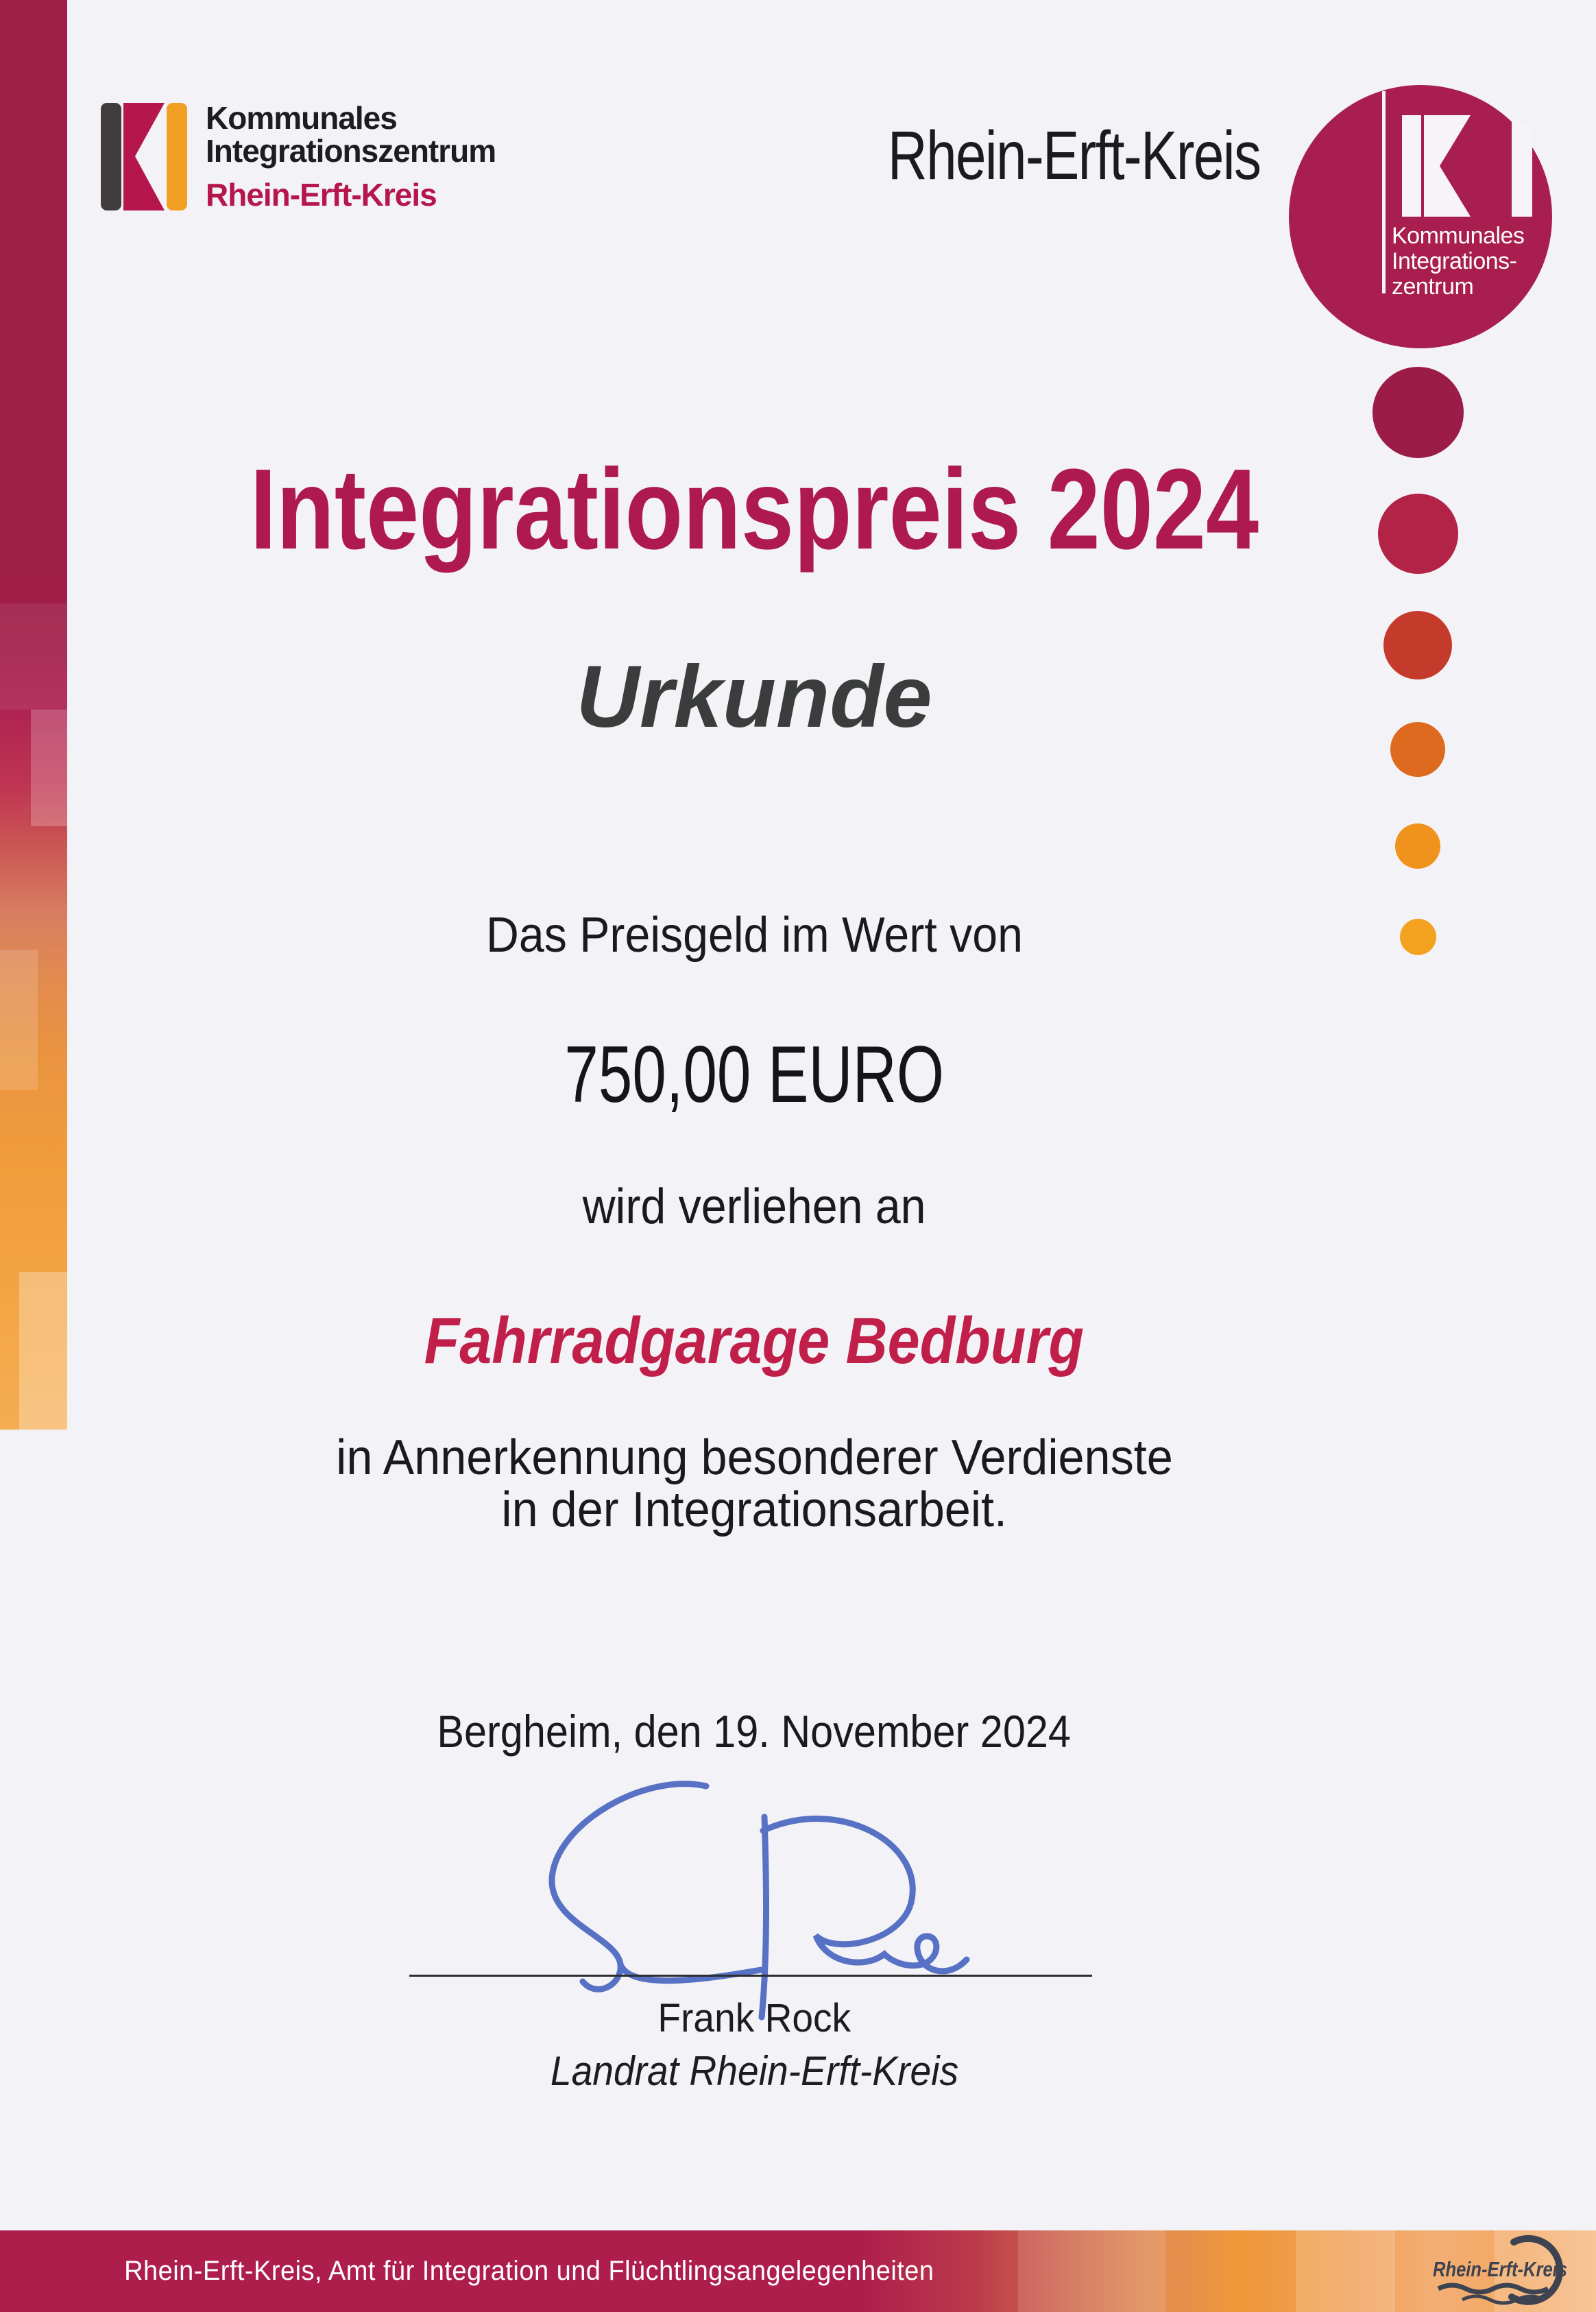 Image resolution: width=1596 pixels, height=2312 pixels. I want to click on signature-handwriting, so click(759, 1901).